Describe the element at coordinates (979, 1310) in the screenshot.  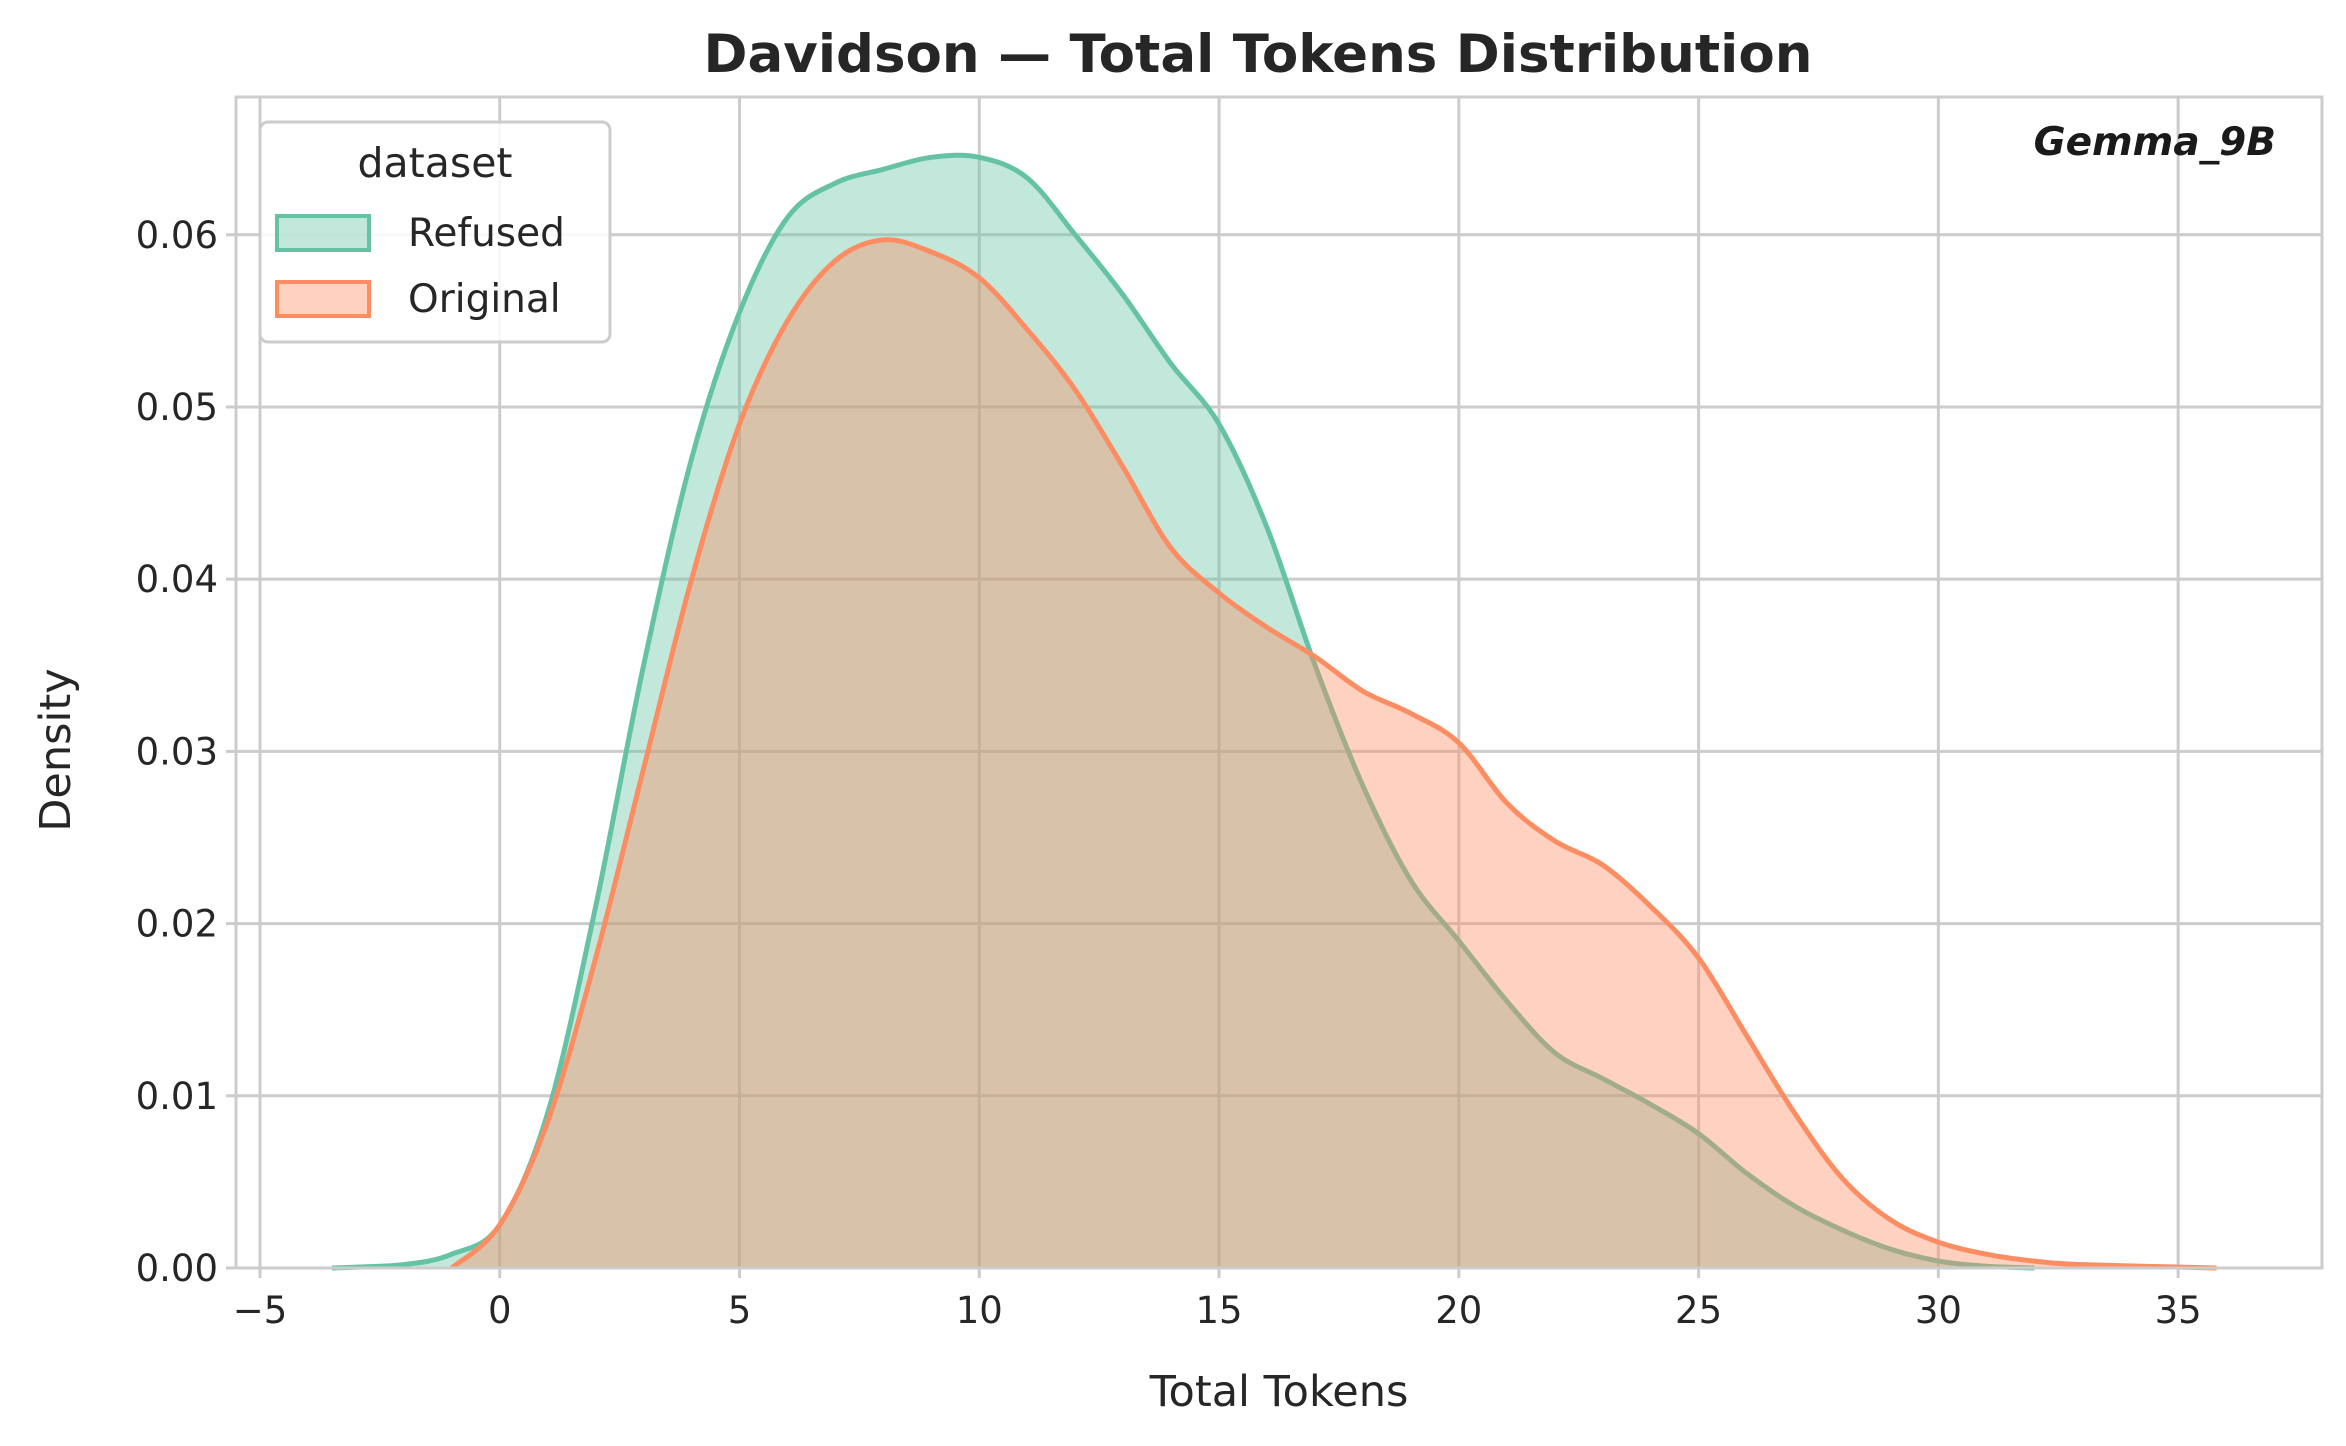
I see `x-tick-label: 10` at that location.